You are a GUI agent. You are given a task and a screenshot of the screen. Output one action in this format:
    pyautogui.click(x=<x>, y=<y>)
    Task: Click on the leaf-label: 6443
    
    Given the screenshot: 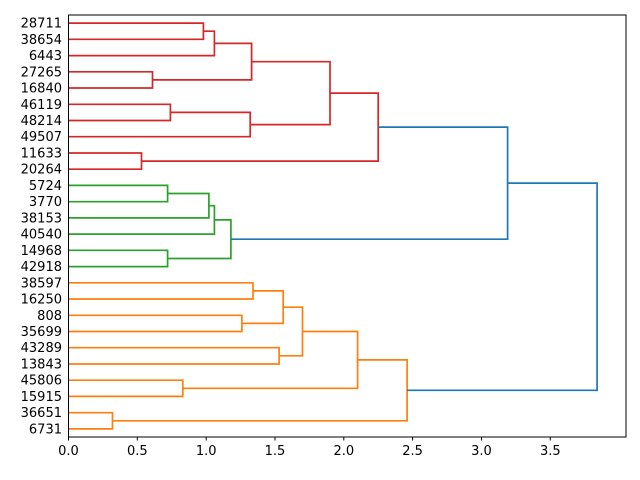 What is the action you would take?
    pyautogui.click(x=45, y=56)
    